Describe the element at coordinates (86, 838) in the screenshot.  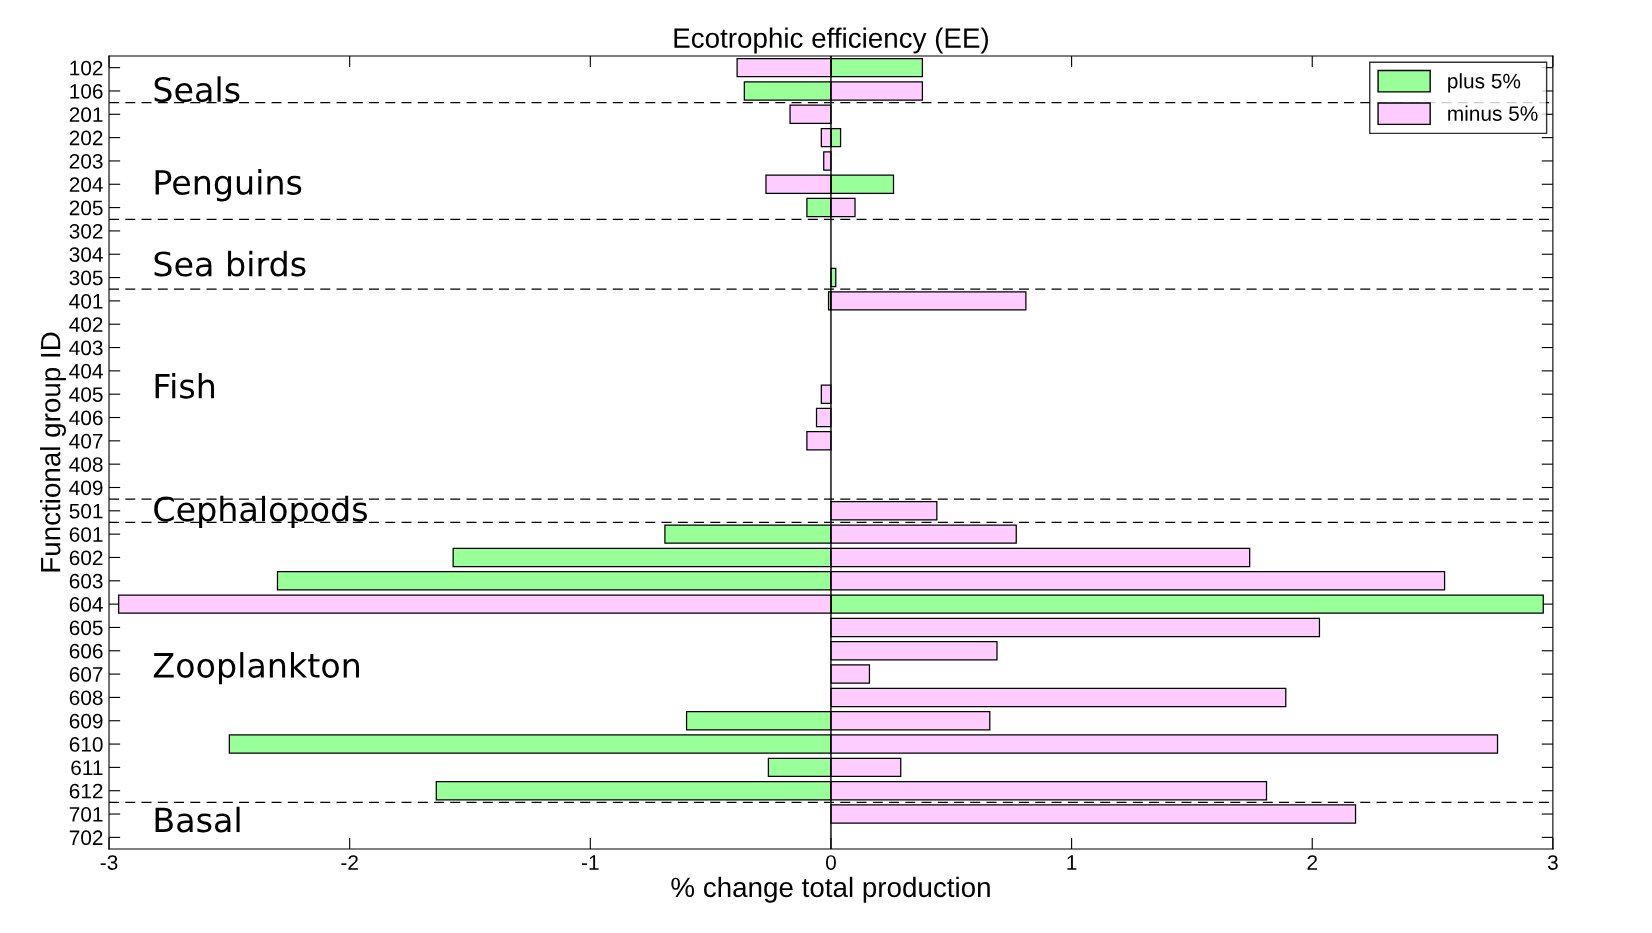
I see `y-tick-label: 702` at that location.